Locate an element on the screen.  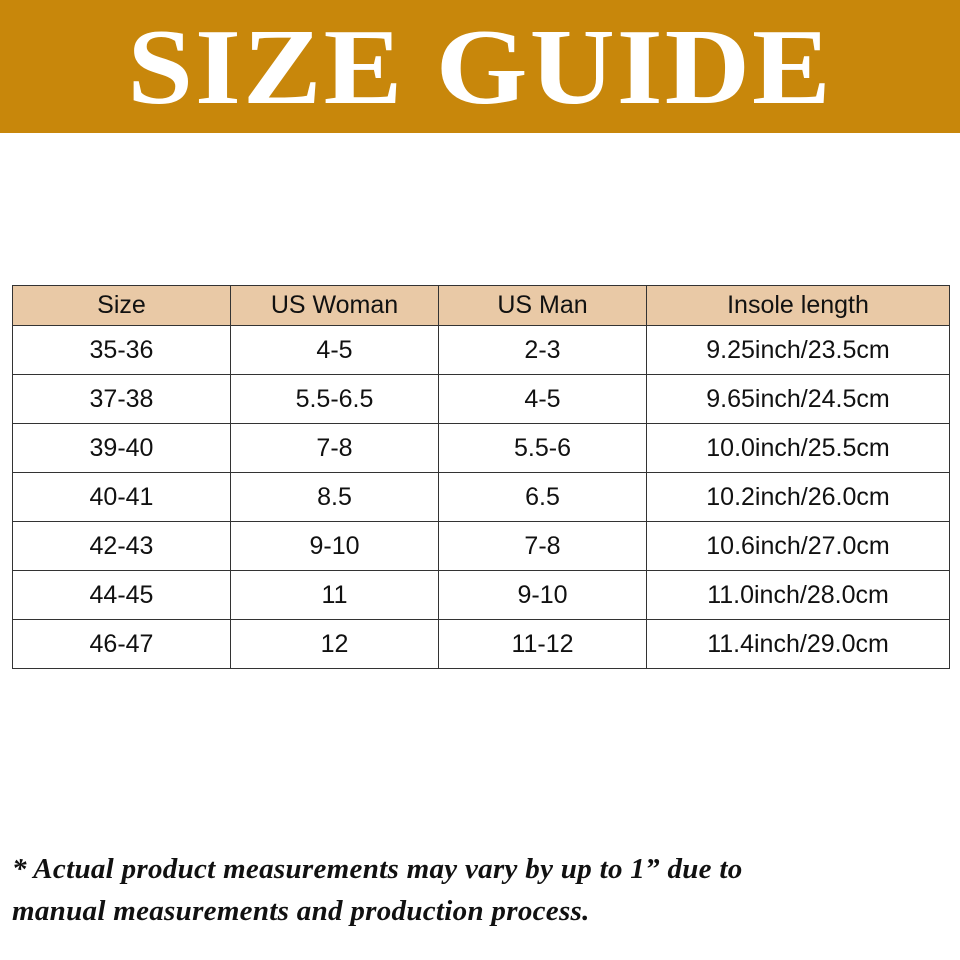
table-cell: 2-3 is located at coordinates (542, 350).